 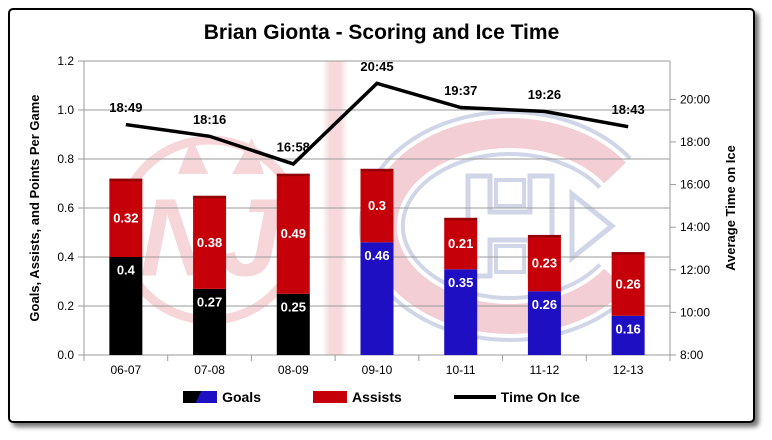 I want to click on left-tick-label: 0.8, so click(x=65, y=159).